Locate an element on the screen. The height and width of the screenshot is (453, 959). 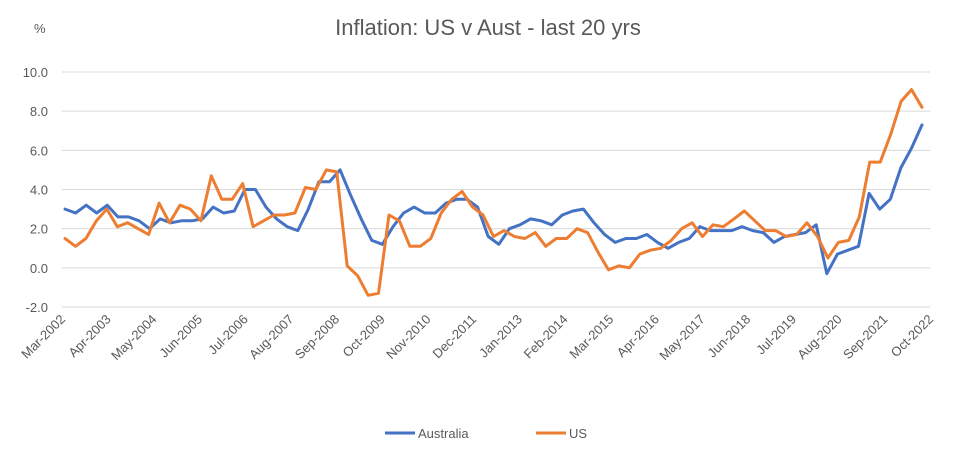
x-tick-label: Jul-2006 is located at coordinates (228, 335).